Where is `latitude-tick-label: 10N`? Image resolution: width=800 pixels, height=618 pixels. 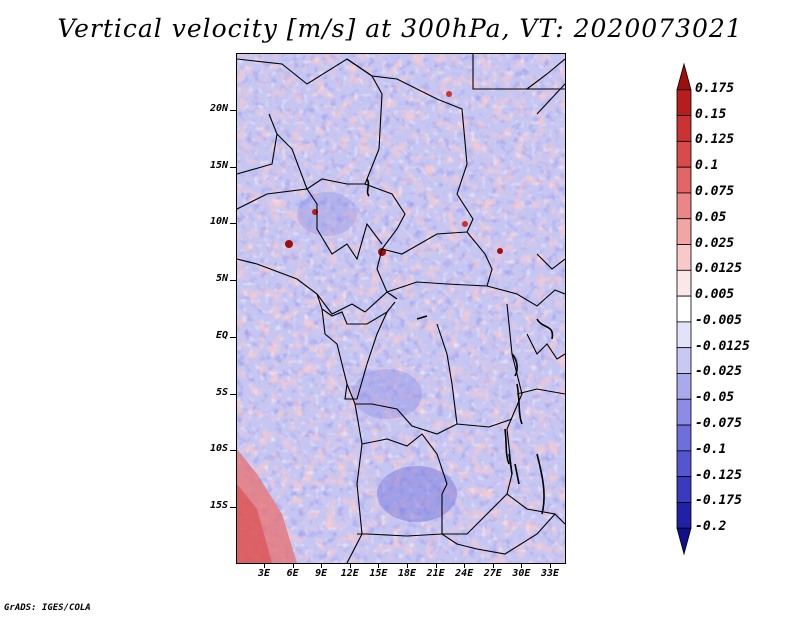 latitude-tick-label: 10N is located at coordinates (218, 222).